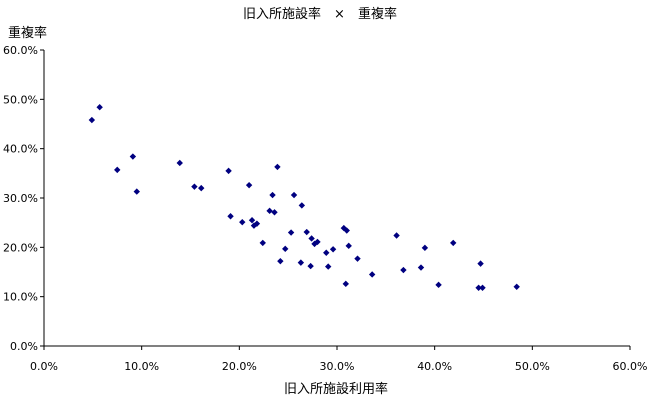 The height and width of the screenshot is (405, 651). What do you see at coordinates (532, 366) in the screenshot?
I see `x-tick-label: 50.0%` at bounding box center [532, 366].